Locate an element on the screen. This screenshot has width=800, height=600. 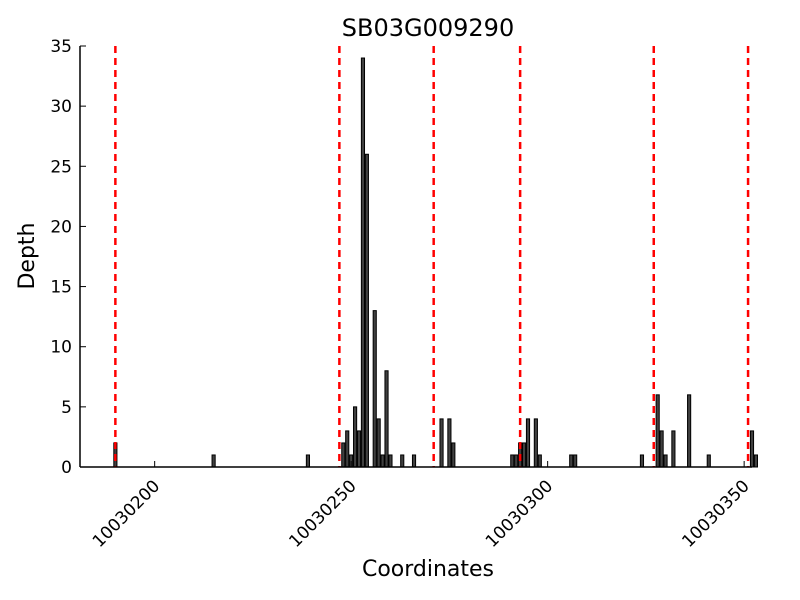
x-axis-label: Coordinates is located at coordinates (428, 569).